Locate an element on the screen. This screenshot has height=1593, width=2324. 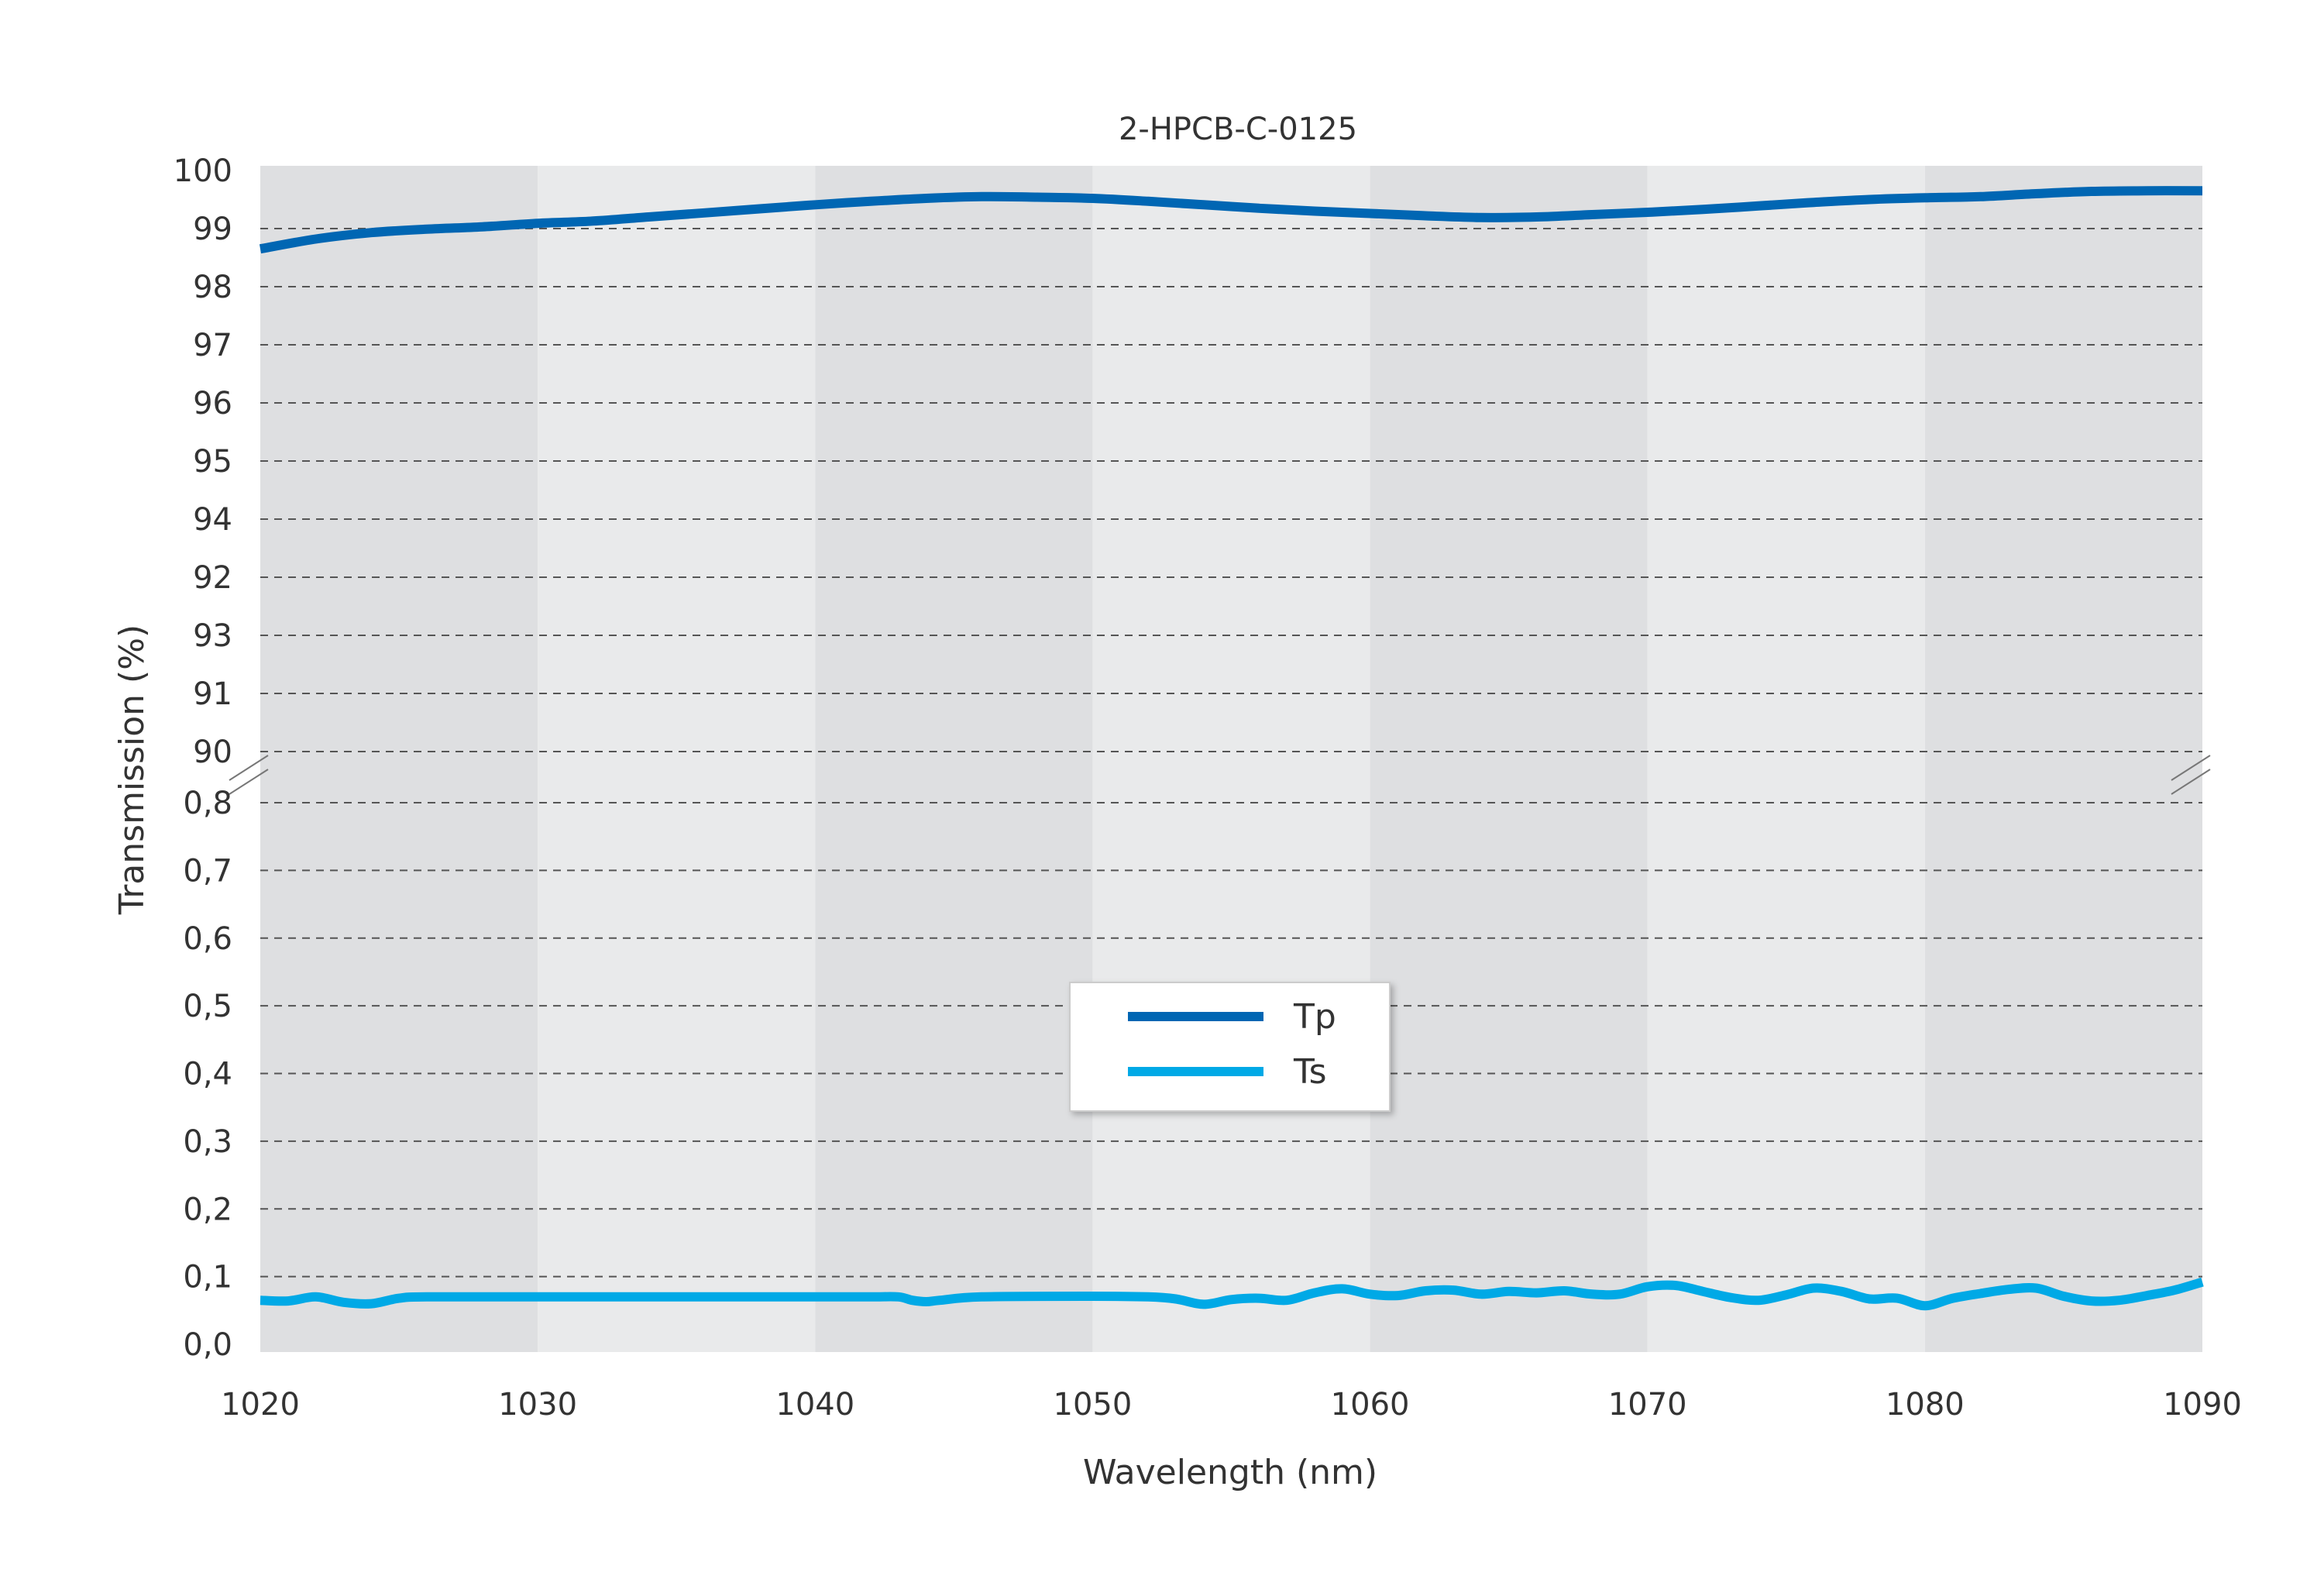
legend-box is located at coordinates (1230, 1047).